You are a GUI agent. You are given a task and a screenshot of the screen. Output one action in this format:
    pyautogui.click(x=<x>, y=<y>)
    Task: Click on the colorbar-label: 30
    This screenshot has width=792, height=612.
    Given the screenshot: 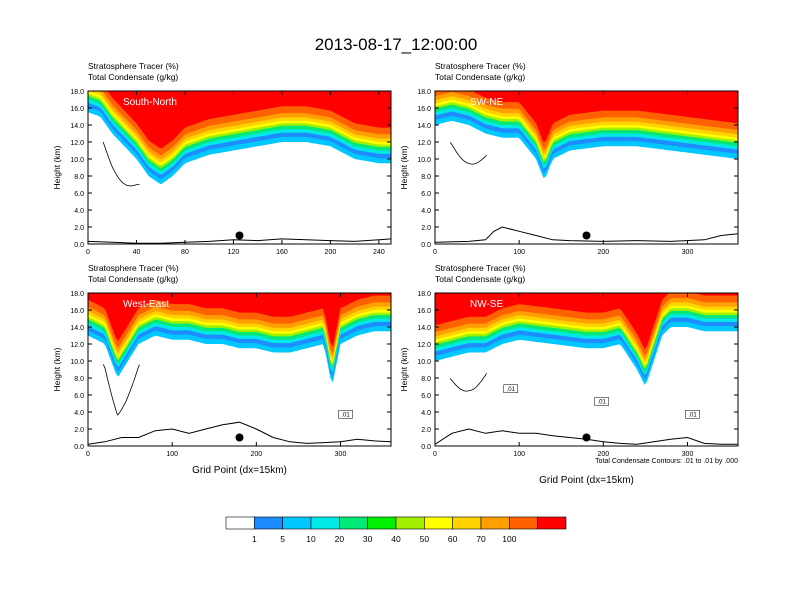 What is the action you would take?
    pyautogui.click(x=368, y=539)
    